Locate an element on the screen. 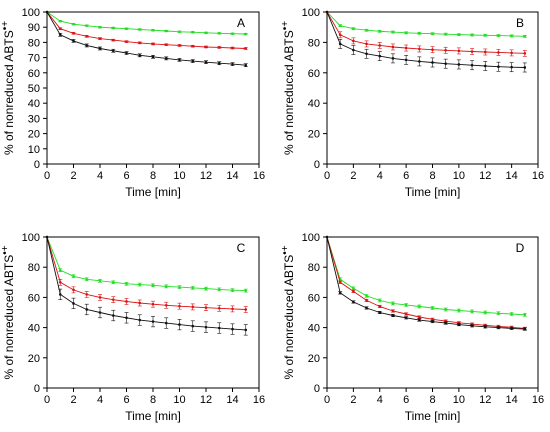 The image size is (550, 432). y-axis-label-text: % of nonreduced ABTS is located at coordinates (9, 317).